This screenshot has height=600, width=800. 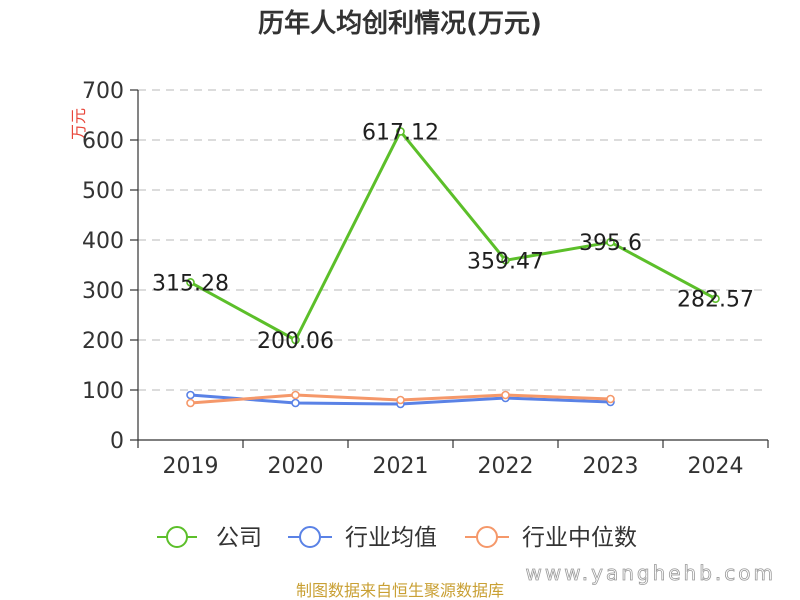 I want to click on legend: 公司 行业均值 行业中位数, so click(x=397, y=538).